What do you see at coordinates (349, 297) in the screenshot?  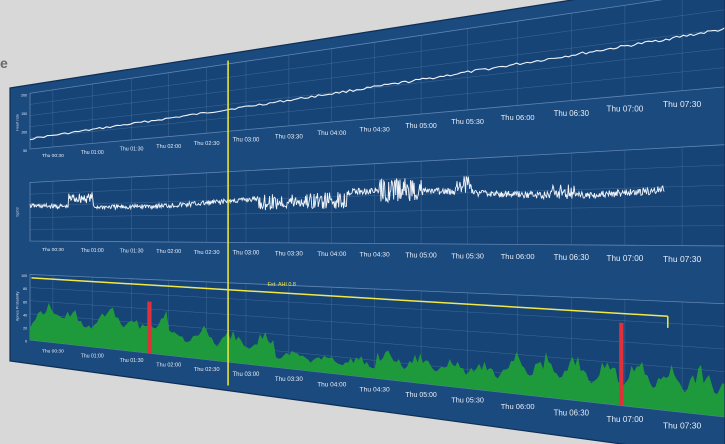 I see `ahi-threshold-line` at bounding box center [349, 297].